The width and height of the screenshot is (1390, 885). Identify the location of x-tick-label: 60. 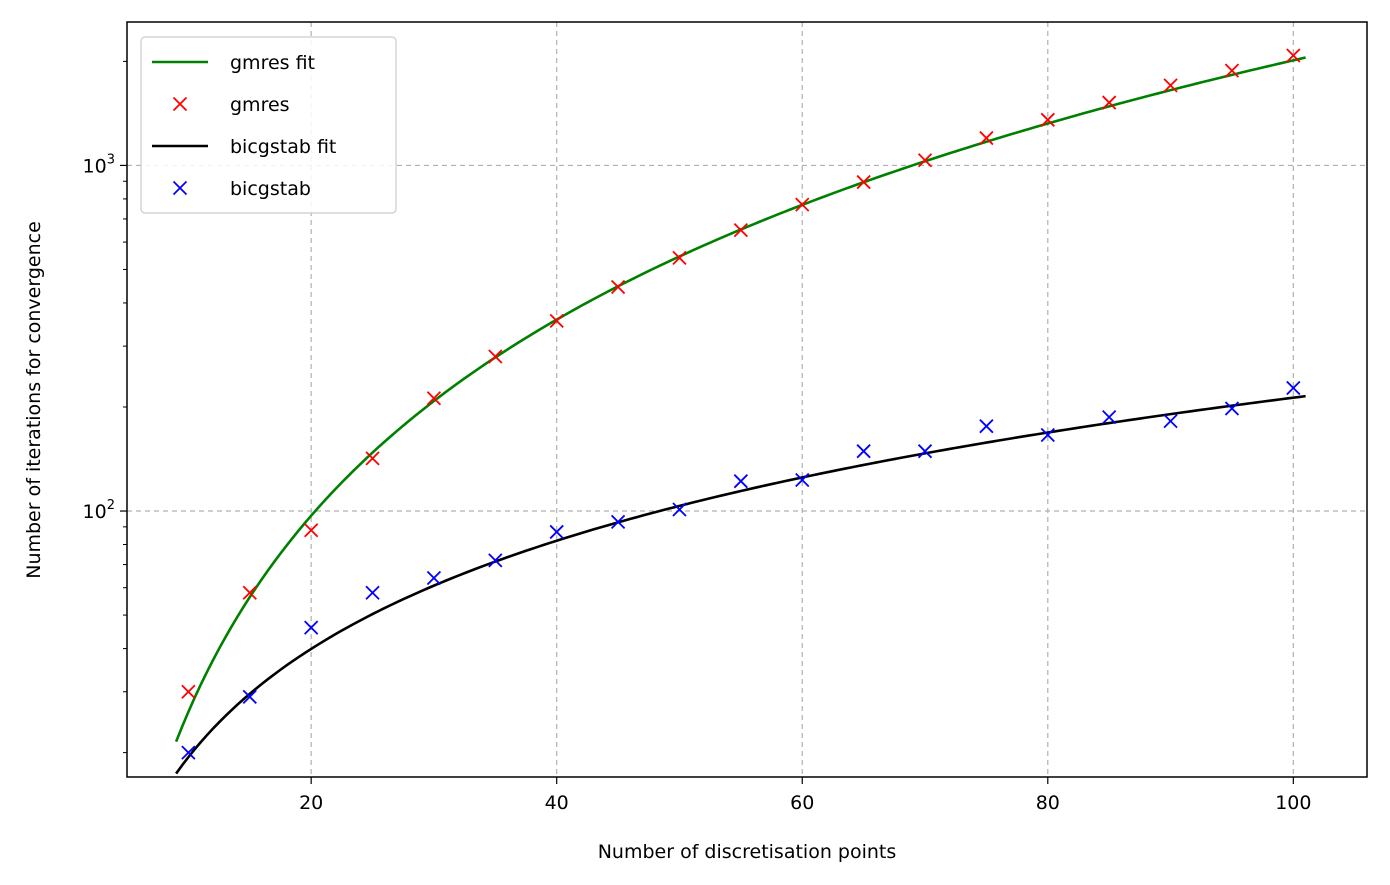
(802, 803).